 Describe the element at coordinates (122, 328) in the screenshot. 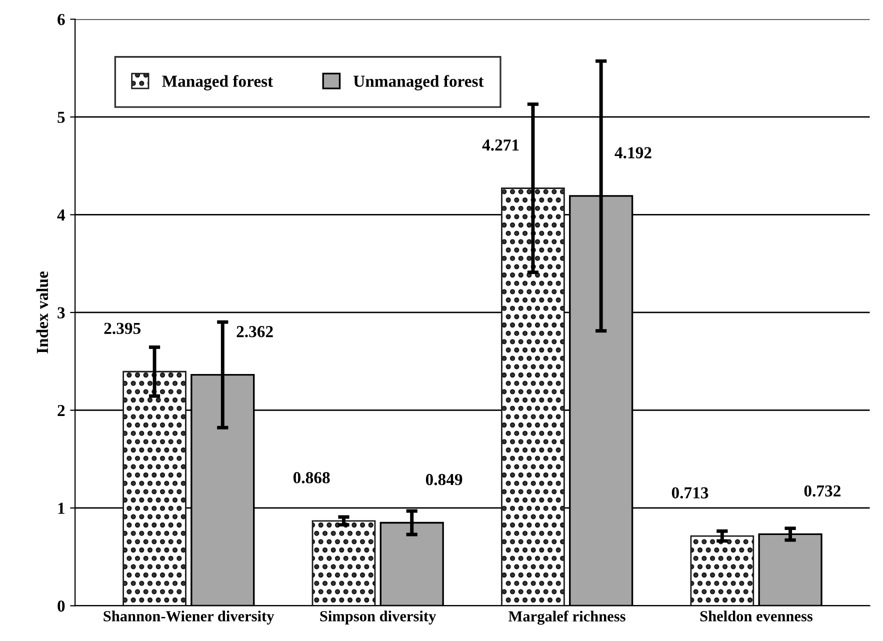

I see `data-label: 2.395` at that location.